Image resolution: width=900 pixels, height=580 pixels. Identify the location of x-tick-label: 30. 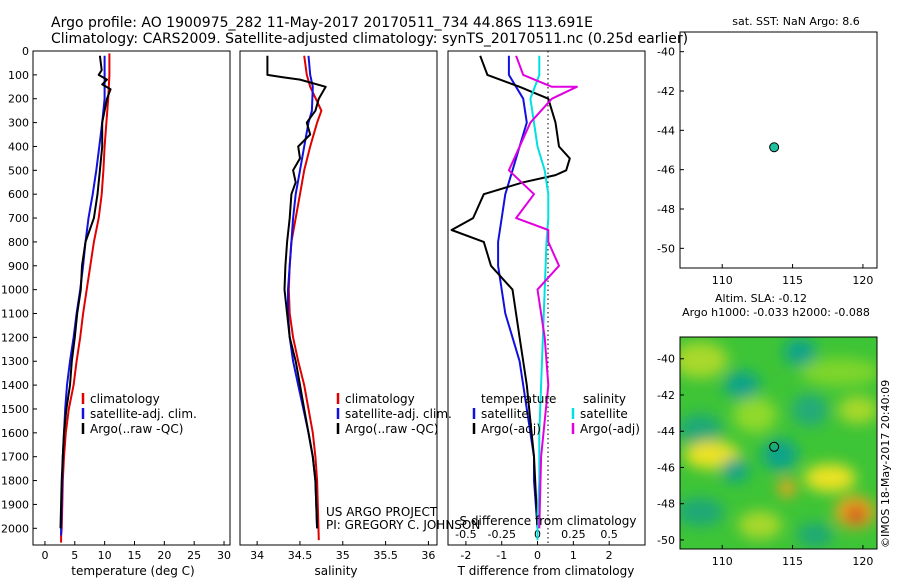
(224, 555).